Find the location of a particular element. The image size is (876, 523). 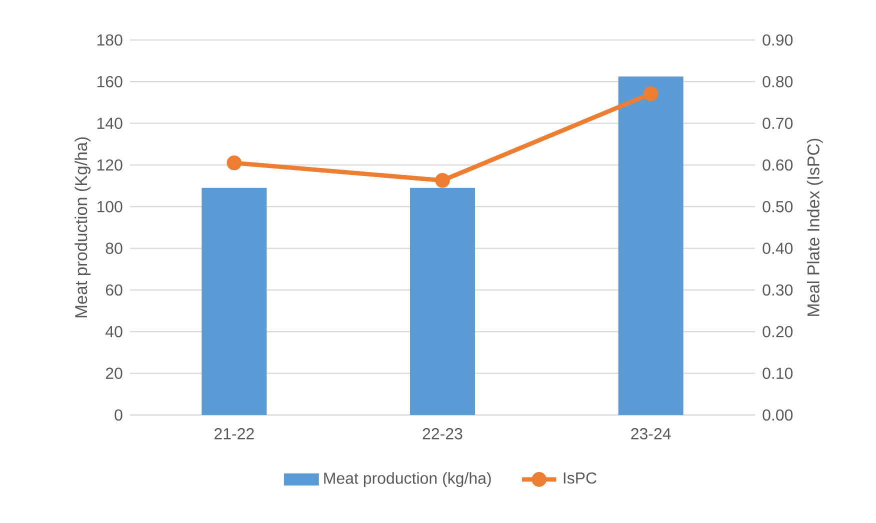

y2-tick-label: 0.30 is located at coordinates (777, 290).